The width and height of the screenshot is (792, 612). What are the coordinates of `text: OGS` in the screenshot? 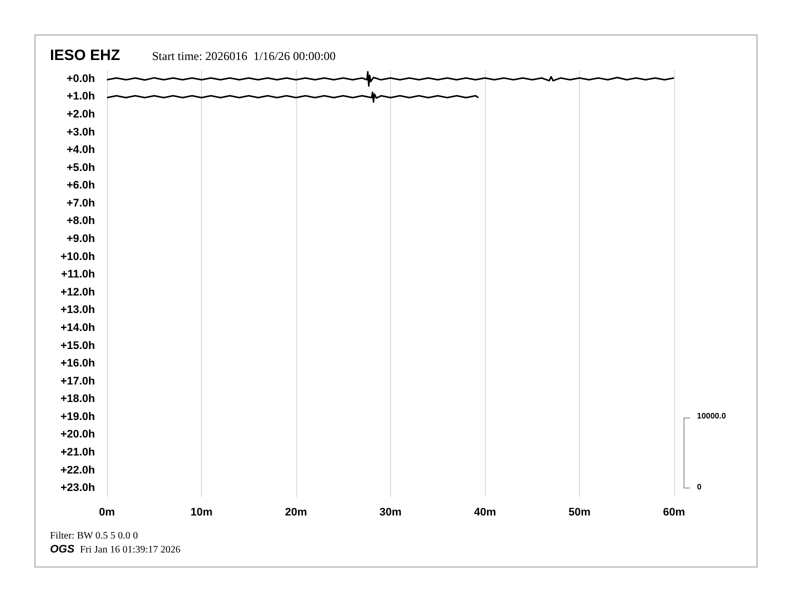 It's located at (63, 550).